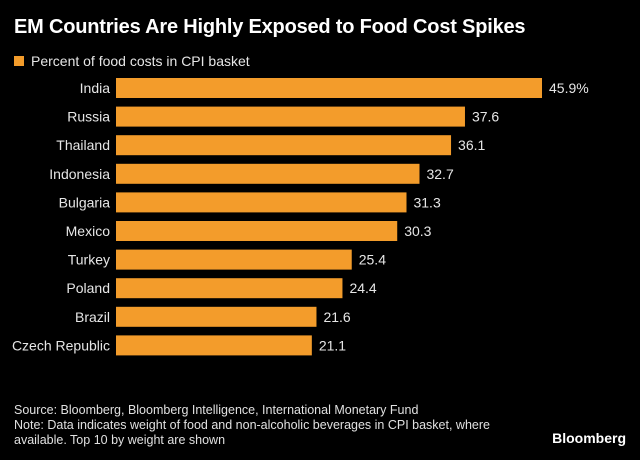 This screenshot has width=640, height=460. Describe the element at coordinates (417, 231) in the screenshot. I see `data-label: 30.3` at that location.